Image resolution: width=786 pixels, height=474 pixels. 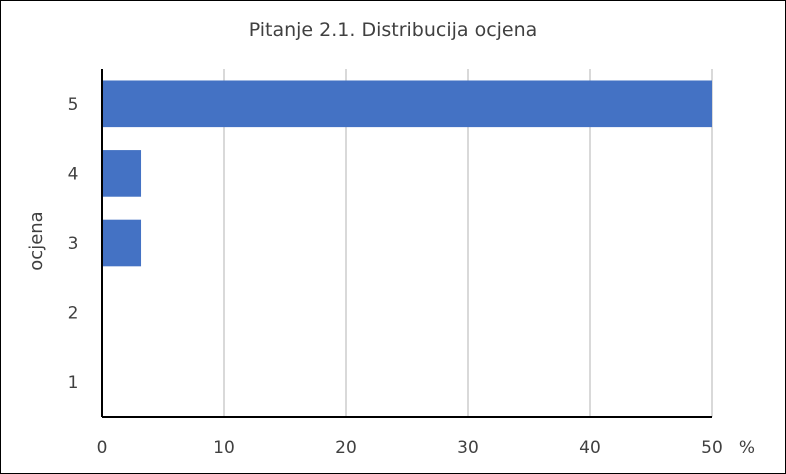 I want to click on x-tick-label-20: 20, so click(x=346, y=448).